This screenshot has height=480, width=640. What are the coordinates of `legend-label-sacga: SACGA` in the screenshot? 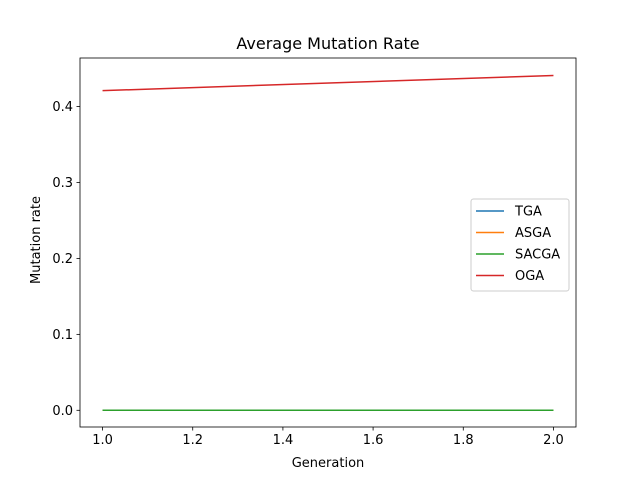 It's located at (537, 255).